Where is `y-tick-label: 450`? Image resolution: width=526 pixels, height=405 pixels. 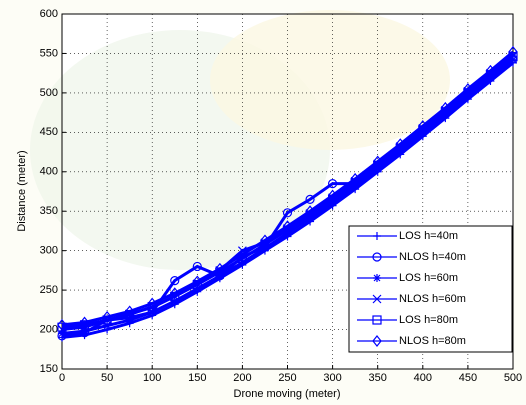
y-tick-label: 450 is located at coordinates (49, 132).